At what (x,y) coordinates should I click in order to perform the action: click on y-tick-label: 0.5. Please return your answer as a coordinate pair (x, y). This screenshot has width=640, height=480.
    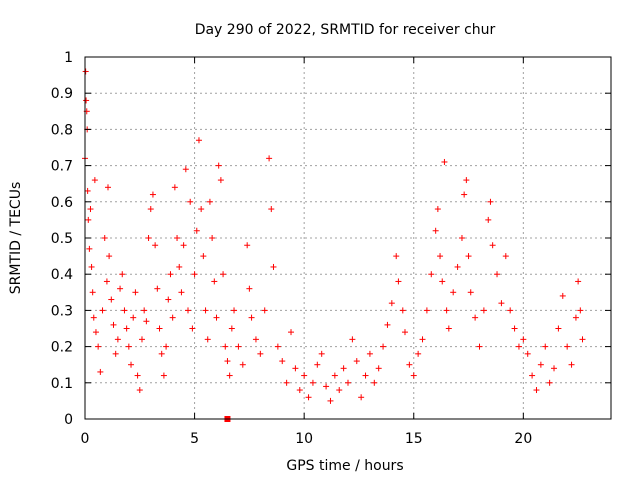
    Looking at the image, I should click on (62, 239).